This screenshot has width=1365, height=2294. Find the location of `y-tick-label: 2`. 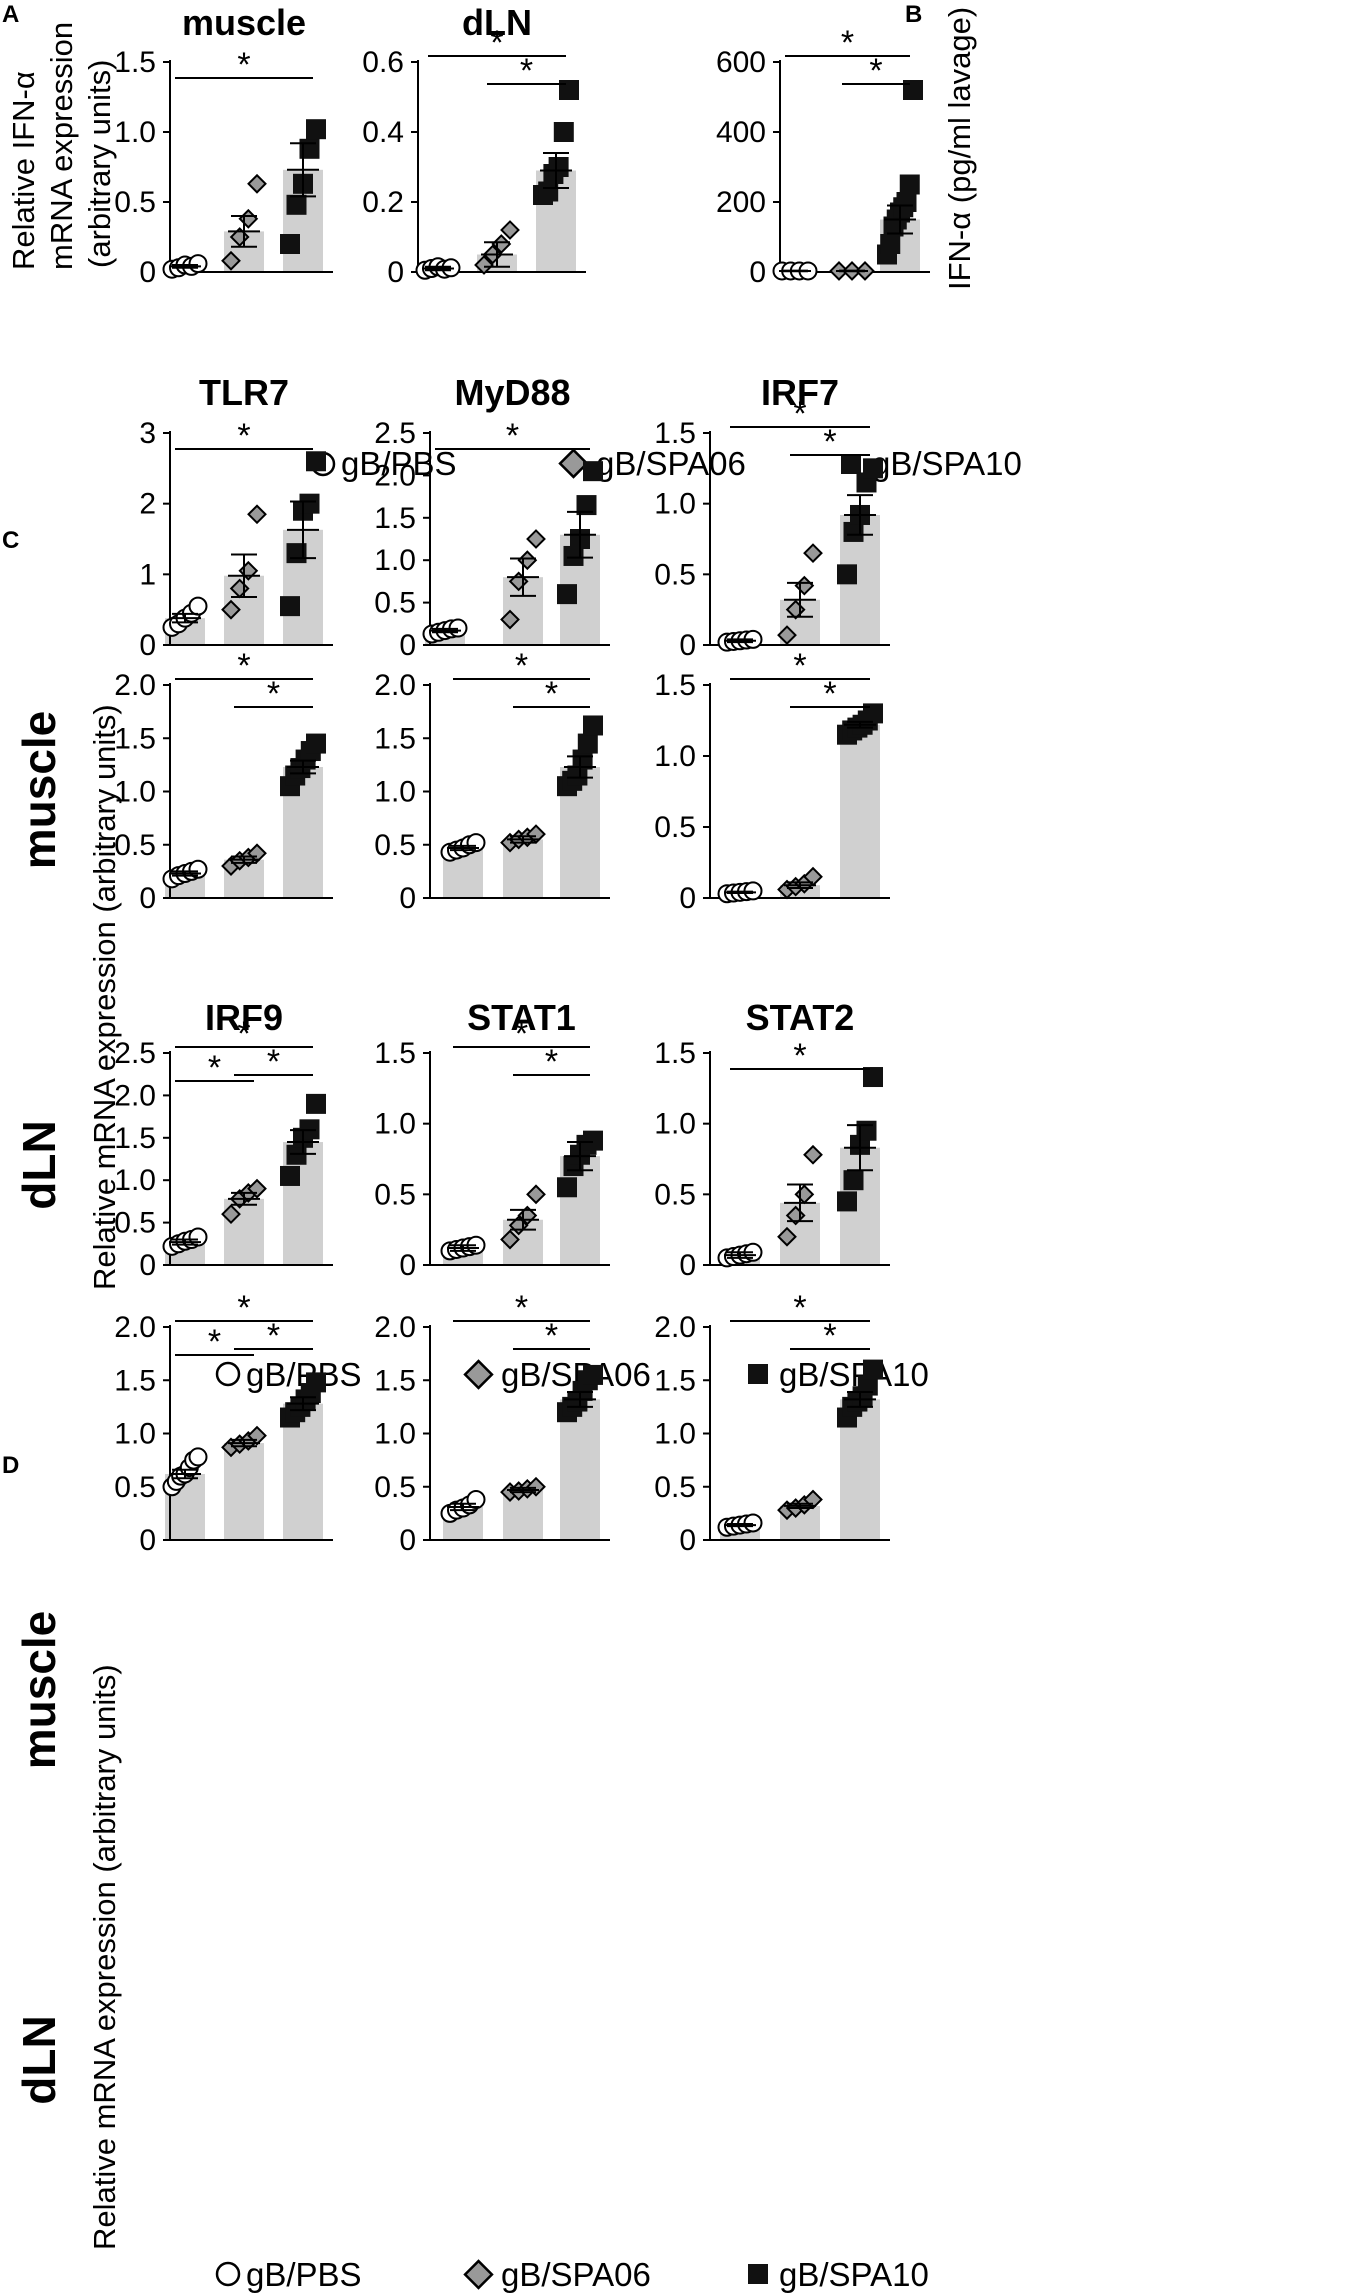

y-tick-label: 2 is located at coordinates (147, 504).